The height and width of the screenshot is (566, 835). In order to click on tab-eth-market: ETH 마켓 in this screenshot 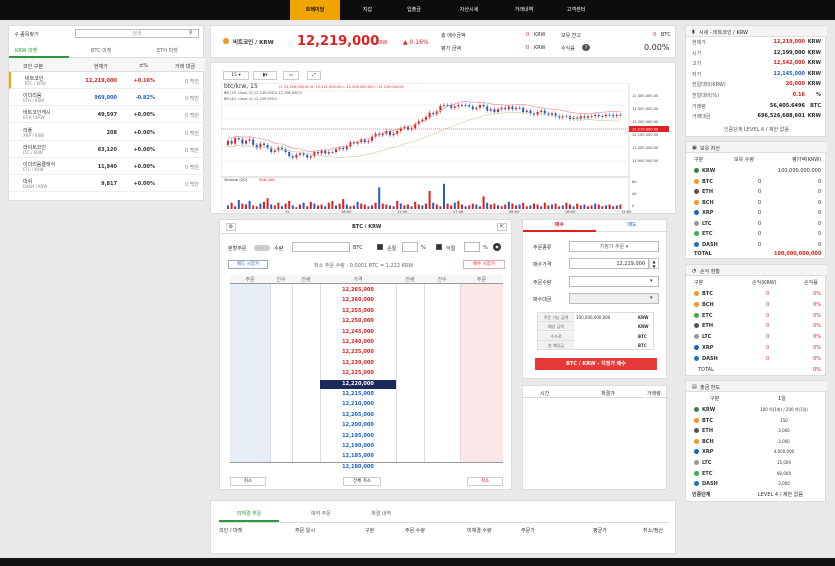, I will do `click(167, 51)`.